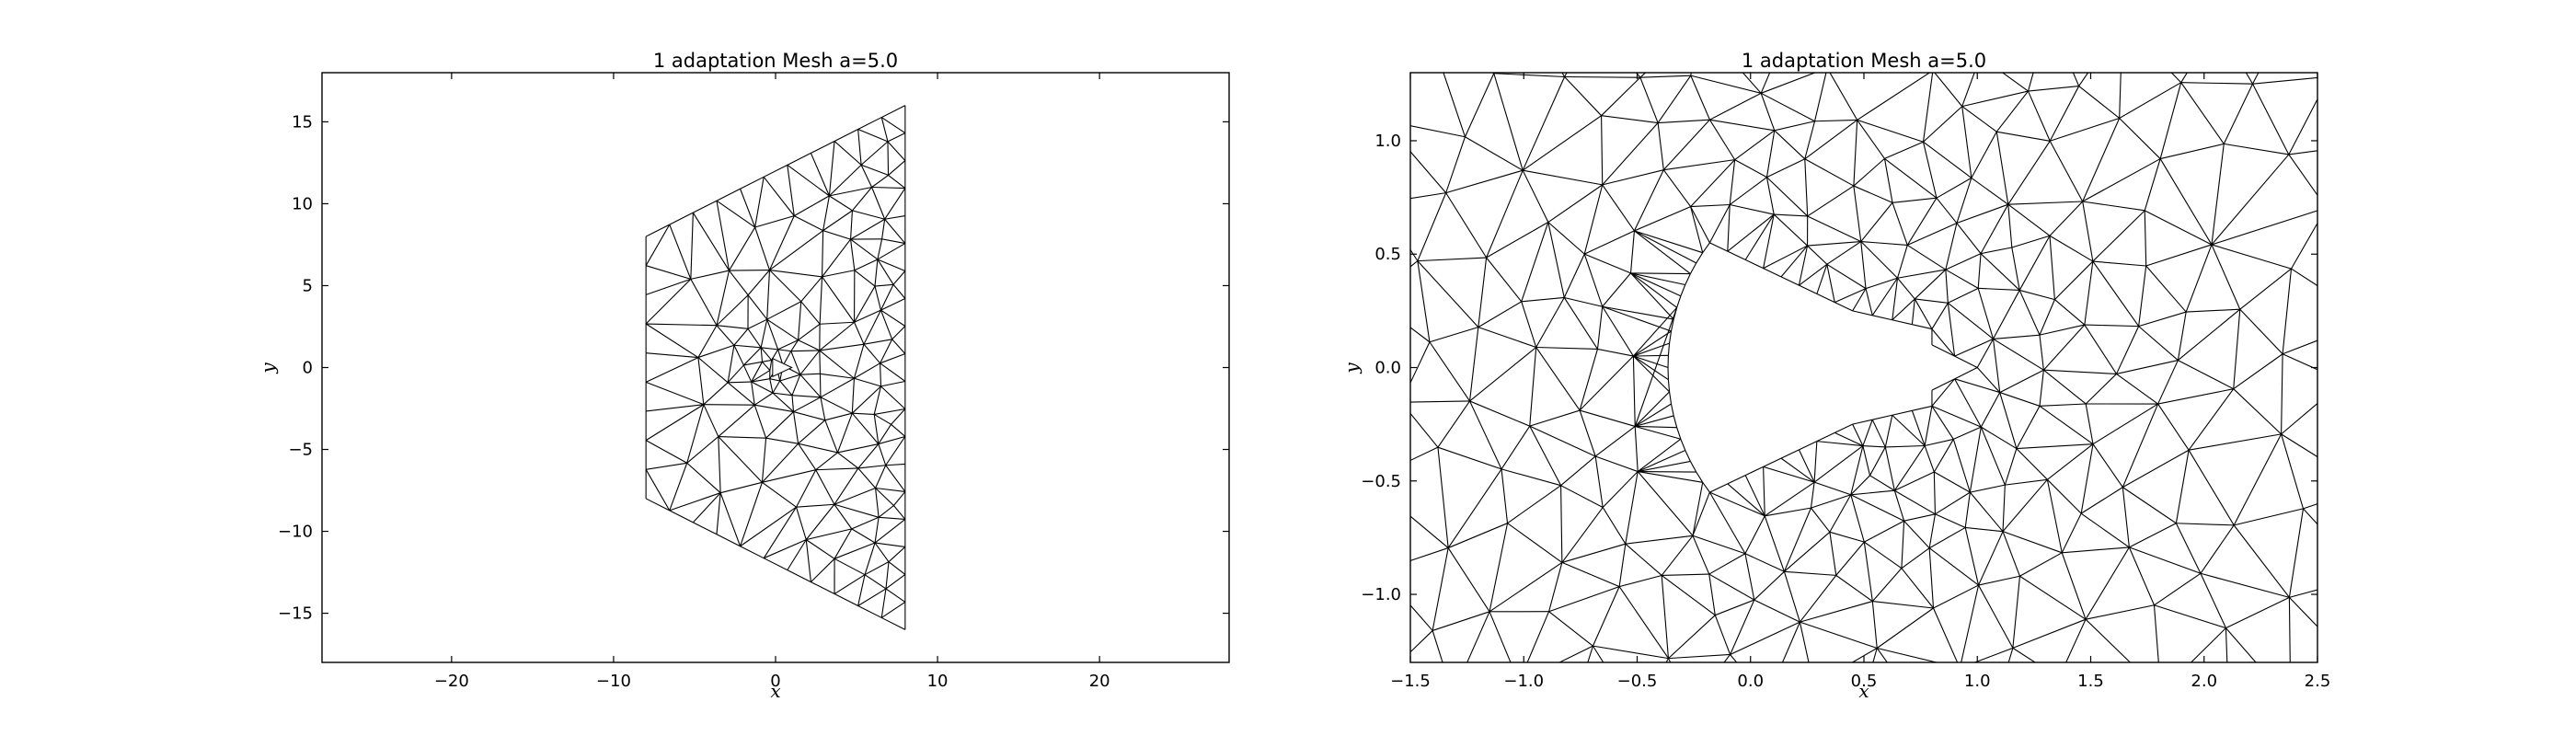  I want to click on y-tick-label: −5, so click(300, 450).